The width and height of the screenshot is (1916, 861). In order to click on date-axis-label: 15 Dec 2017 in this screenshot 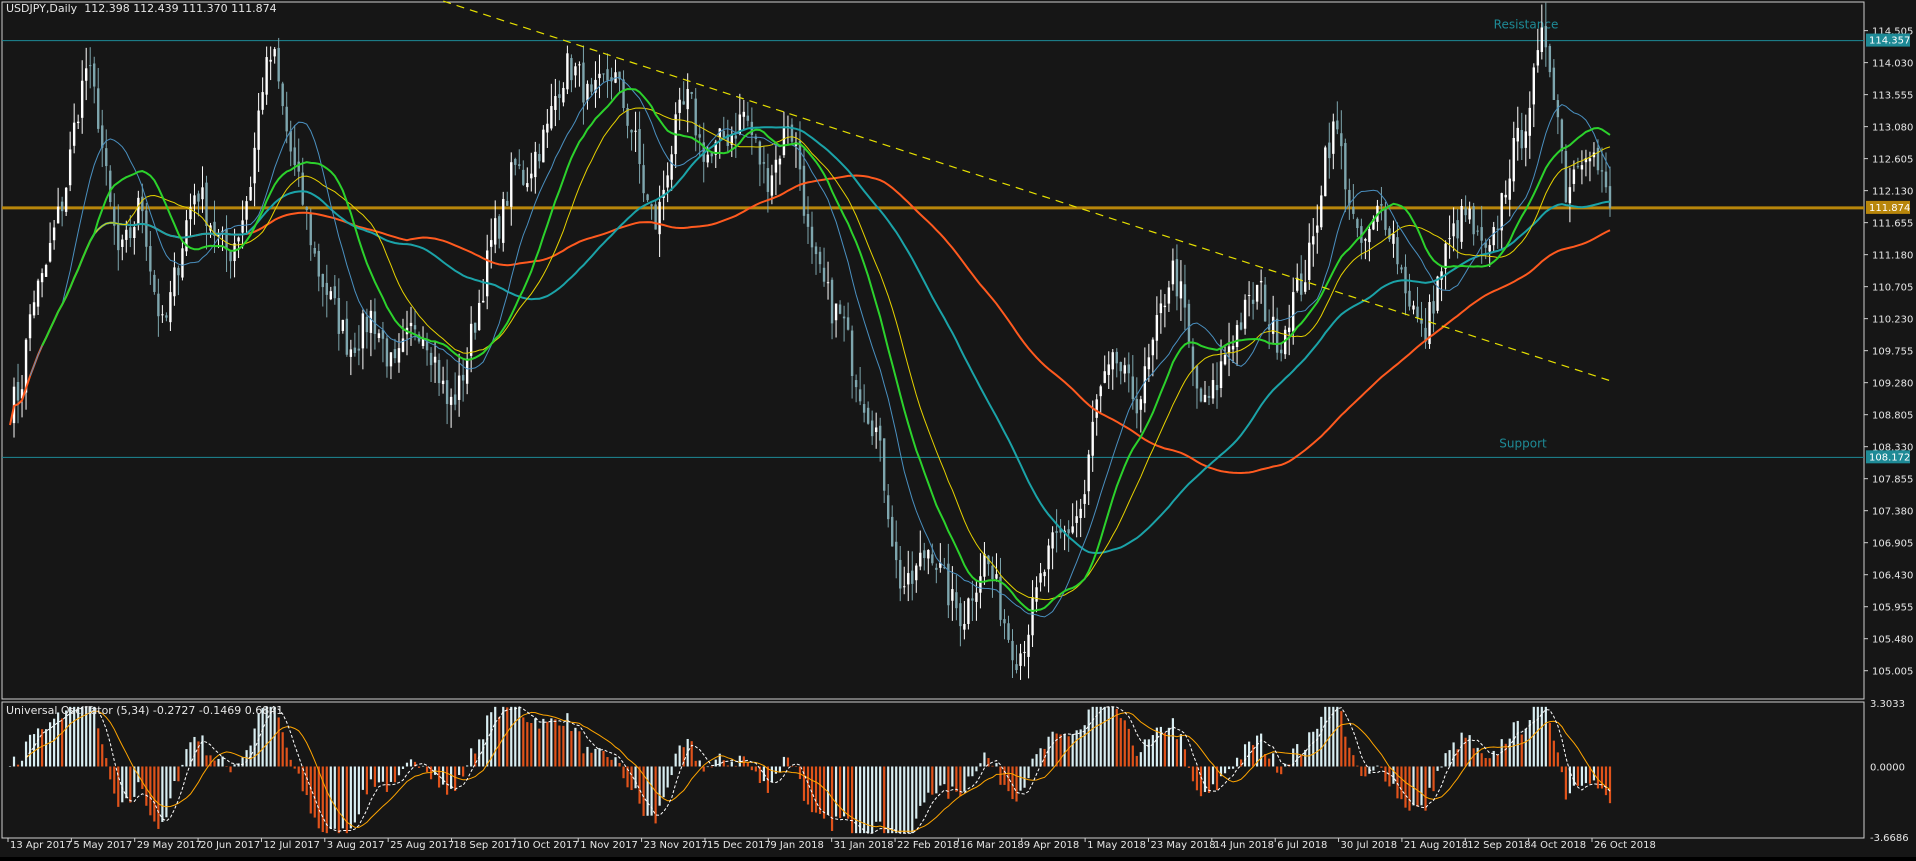, I will do `click(739, 845)`.